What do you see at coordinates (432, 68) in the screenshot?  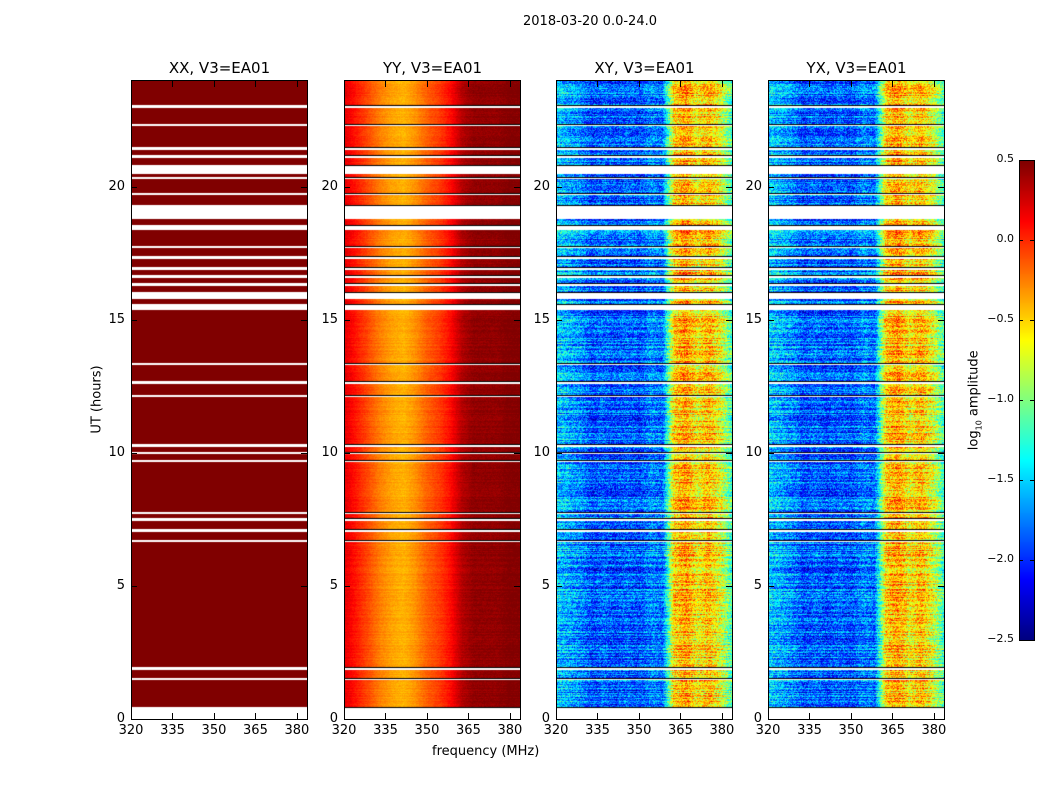 I see `panel-title: YY, V3=EA01` at bounding box center [432, 68].